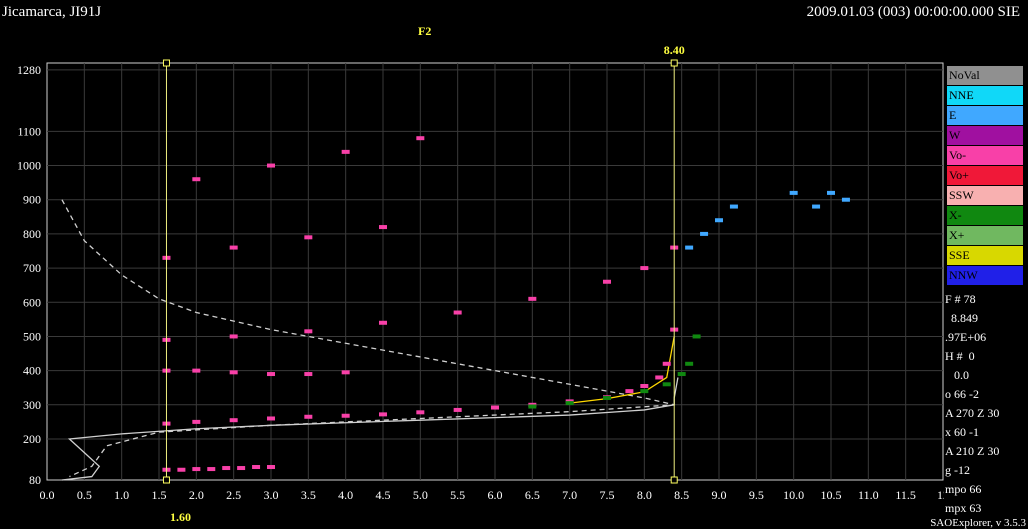  I want to click on x-tick-label: 1.5, so click(159, 495).